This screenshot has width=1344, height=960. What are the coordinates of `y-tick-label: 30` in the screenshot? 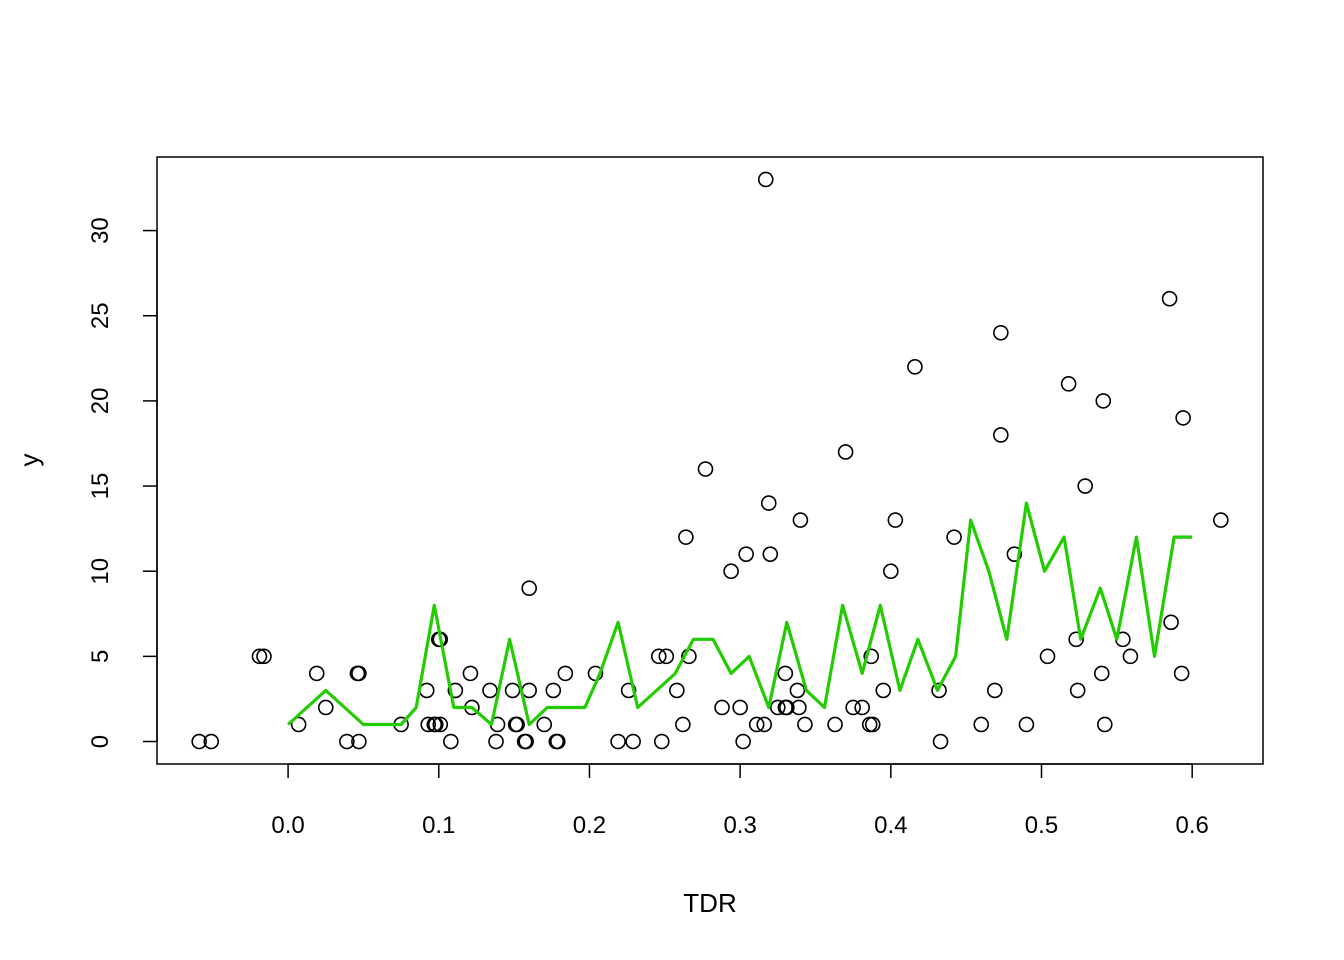 It's located at (100, 230).